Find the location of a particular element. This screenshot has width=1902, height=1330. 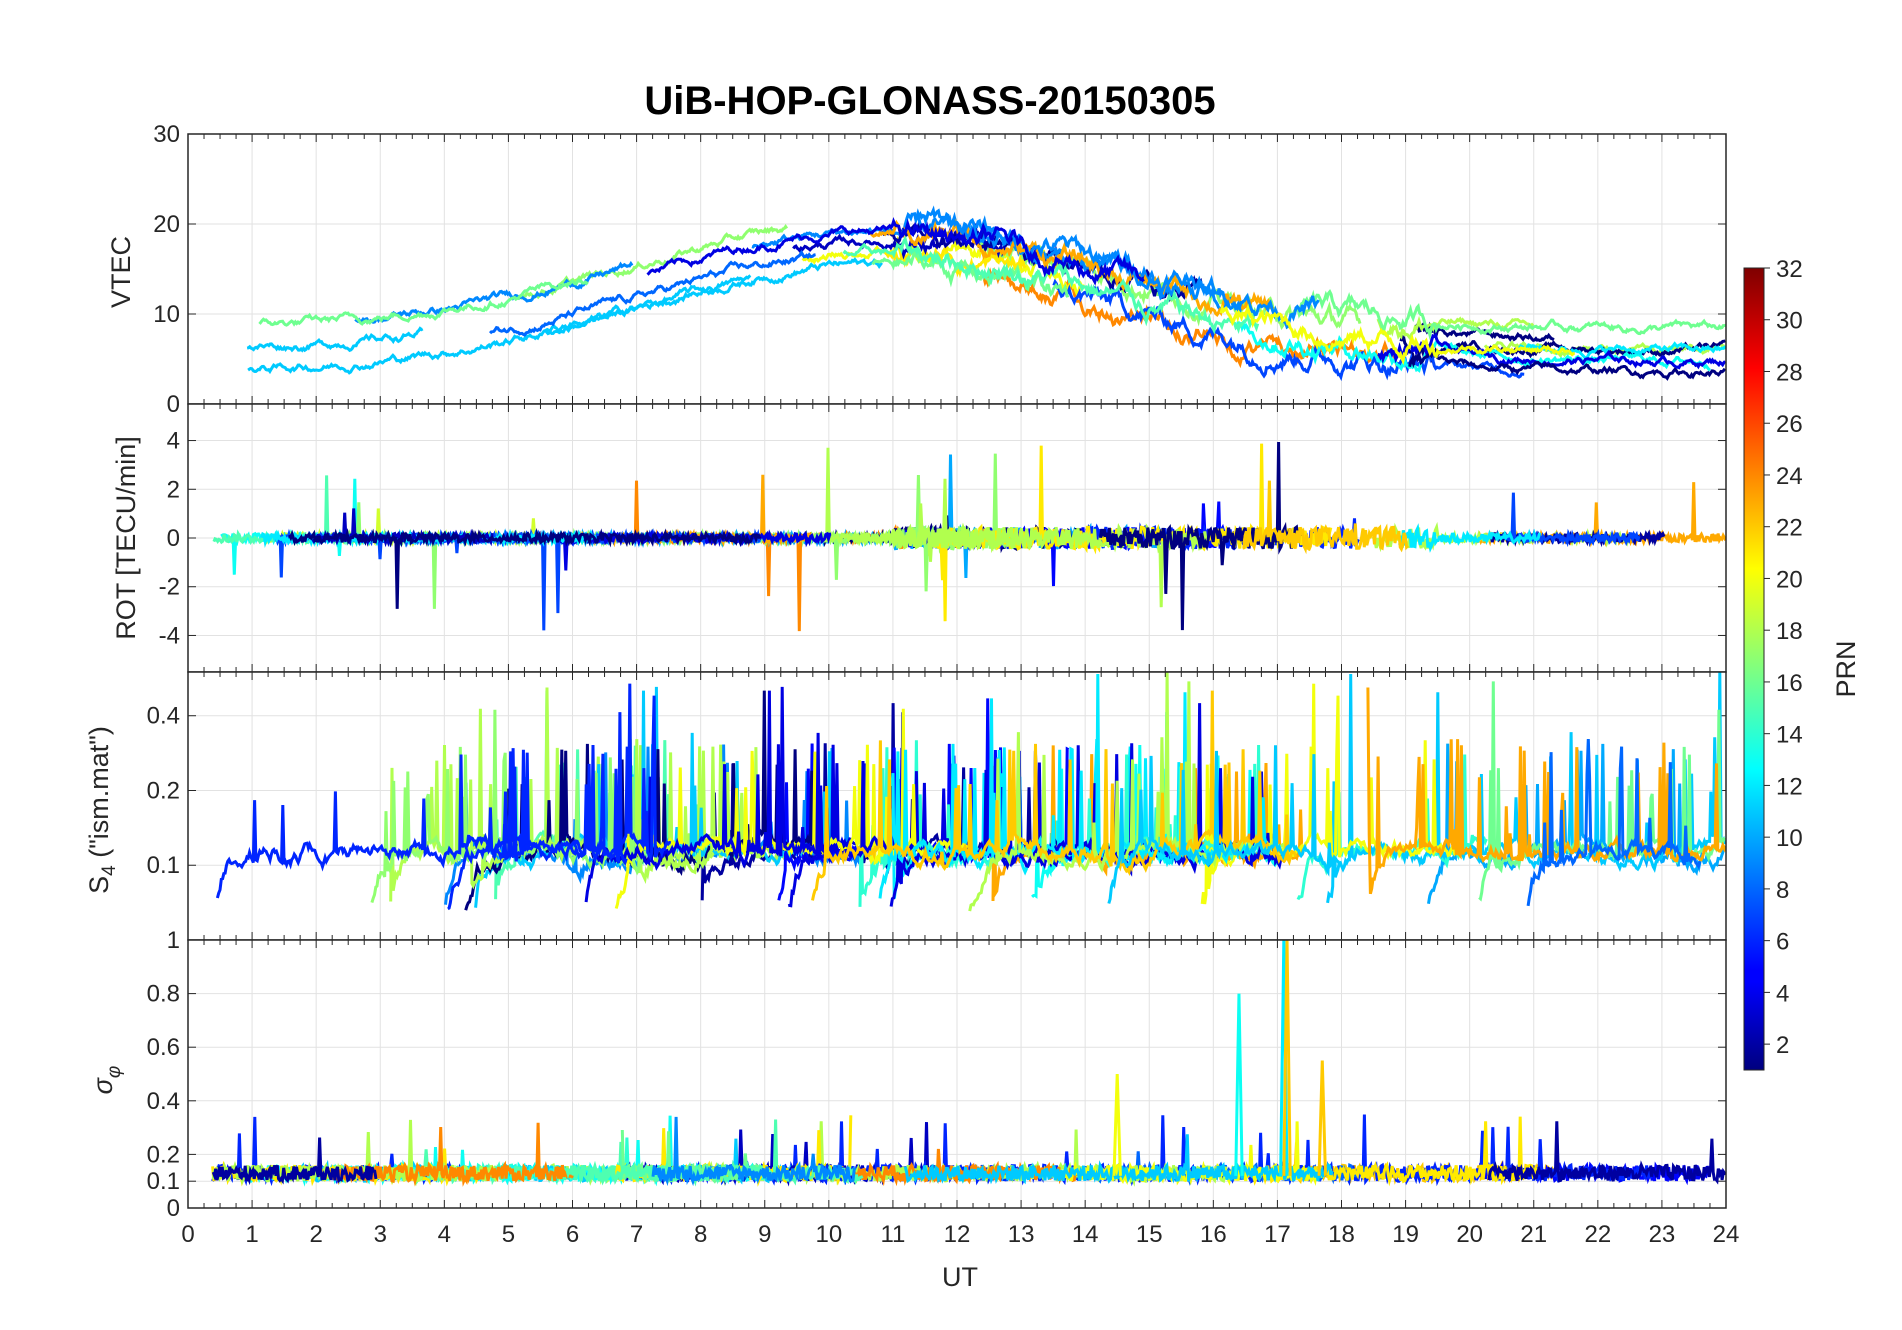

x-tick-label: 15 is located at coordinates (1149, 1234).